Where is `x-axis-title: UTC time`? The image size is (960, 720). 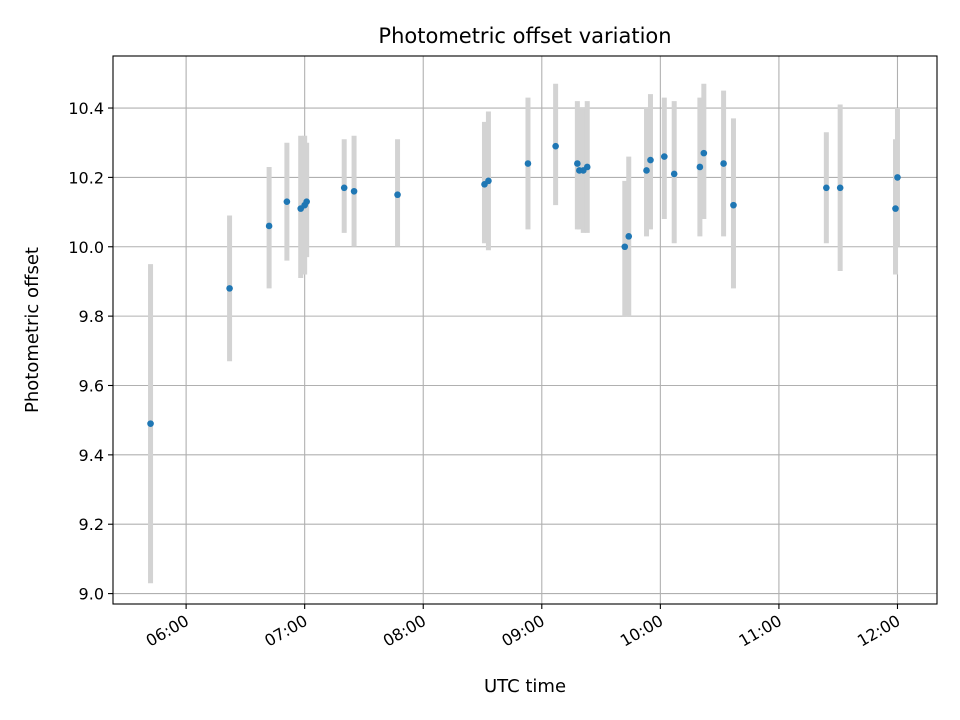 x-axis-title: UTC time is located at coordinates (525, 686).